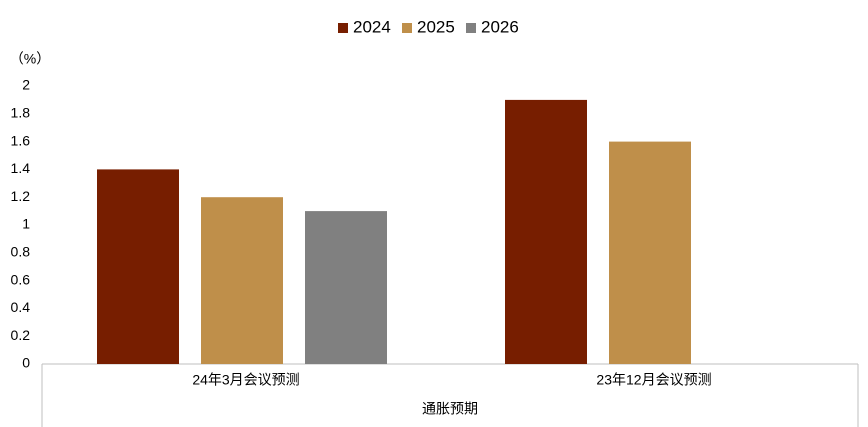 The image size is (868, 427). What do you see at coordinates (372, 26) in the screenshot?
I see `legend-label: 2024` at bounding box center [372, 26].